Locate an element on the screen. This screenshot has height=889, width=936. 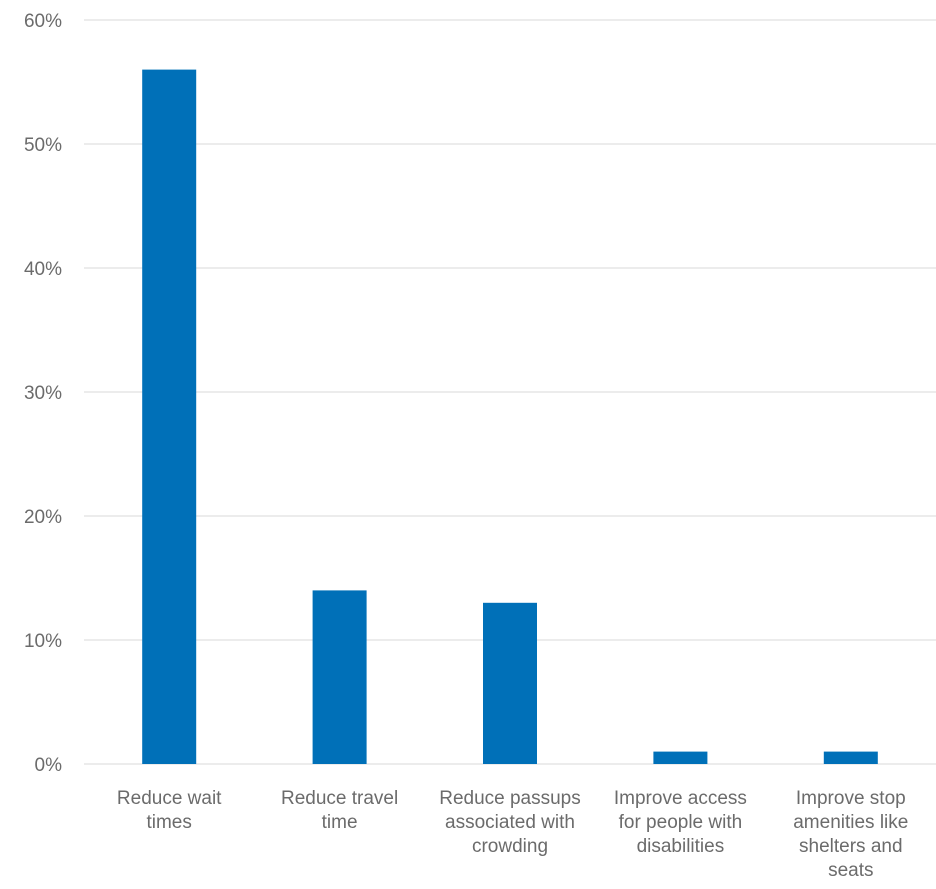
y-tick-label: 50% is located at coordinates (43, 145).